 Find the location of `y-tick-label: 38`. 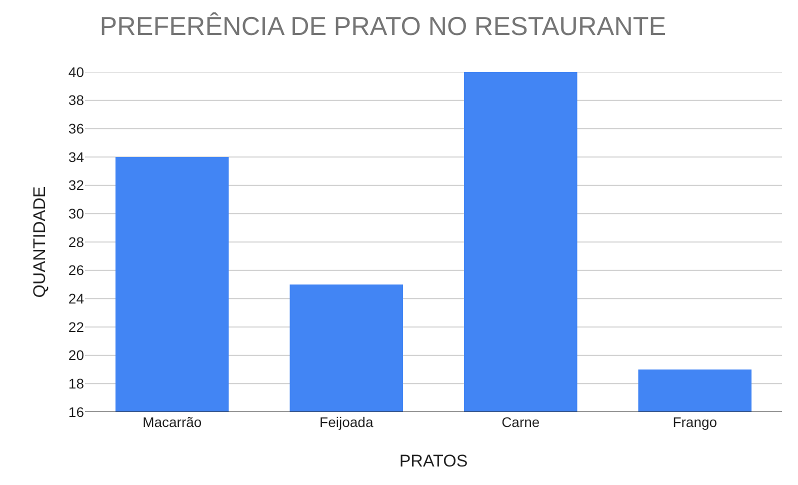

y-tick-label: 38 is located at coordinates (76, 100).